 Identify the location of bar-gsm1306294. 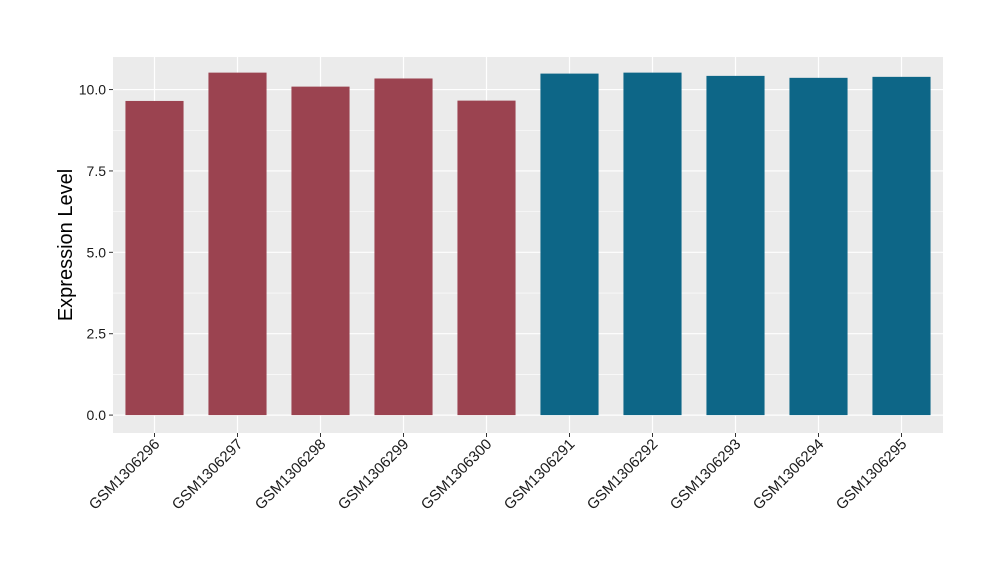
(818, 246).